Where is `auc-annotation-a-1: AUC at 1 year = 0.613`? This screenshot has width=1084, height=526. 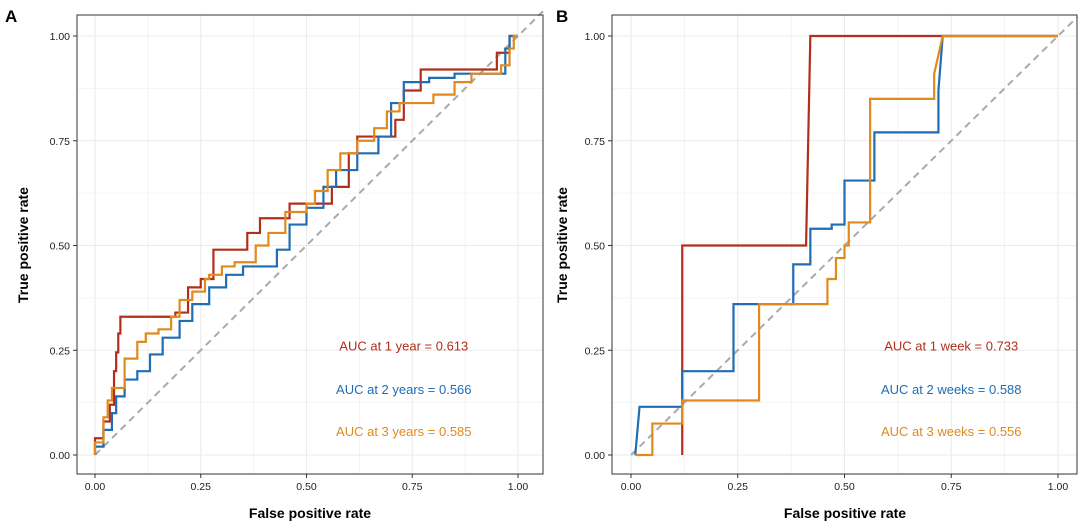 auc-annotation-a-1: AUC at 1 year = 0.613 is located at coordinates (403, 345).